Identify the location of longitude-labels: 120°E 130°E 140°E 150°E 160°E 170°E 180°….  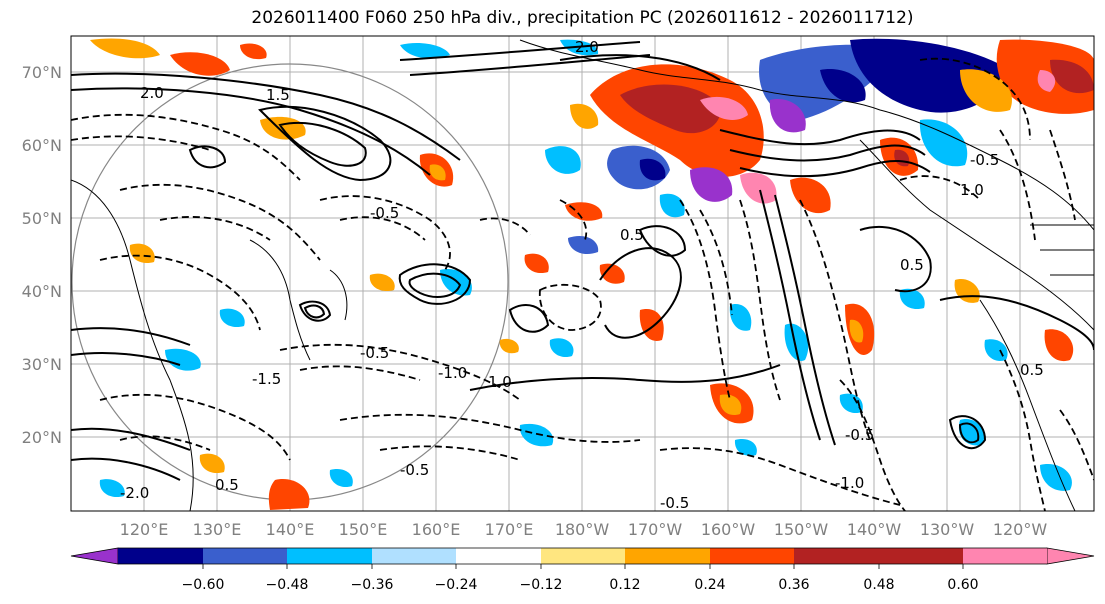
(584, 529).